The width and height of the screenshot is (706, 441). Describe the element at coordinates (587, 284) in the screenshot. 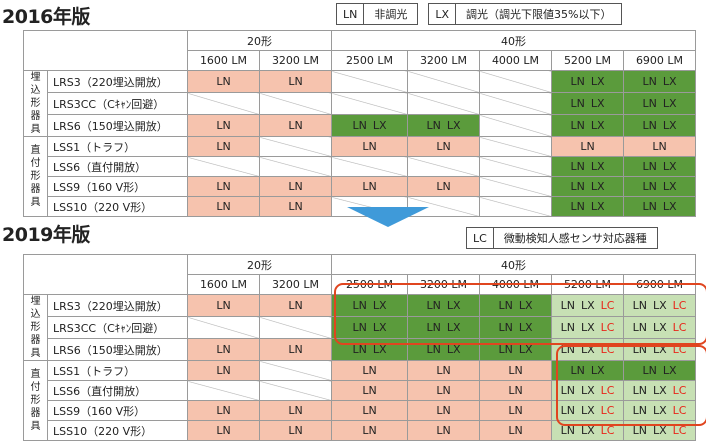

I see `header-lumen: 5200 LM` at that location.